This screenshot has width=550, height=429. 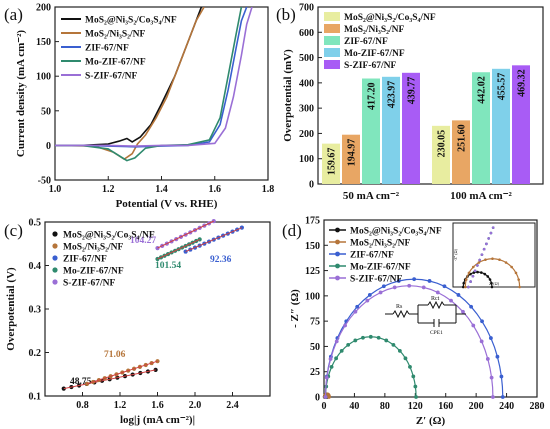 I want to click on slope-label-c: 48.75, so click(x=81, y=382).